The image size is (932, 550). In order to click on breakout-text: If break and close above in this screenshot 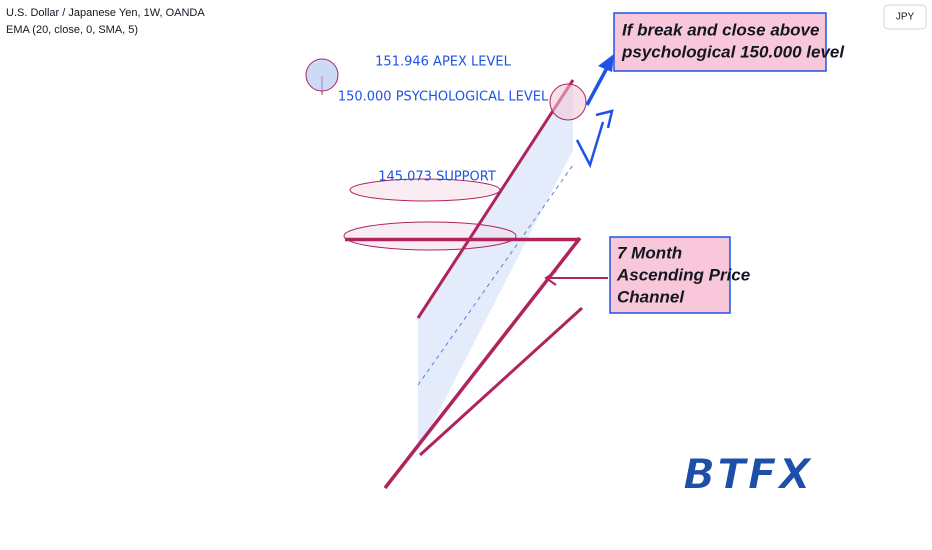, I will do `click(720, 29)`.